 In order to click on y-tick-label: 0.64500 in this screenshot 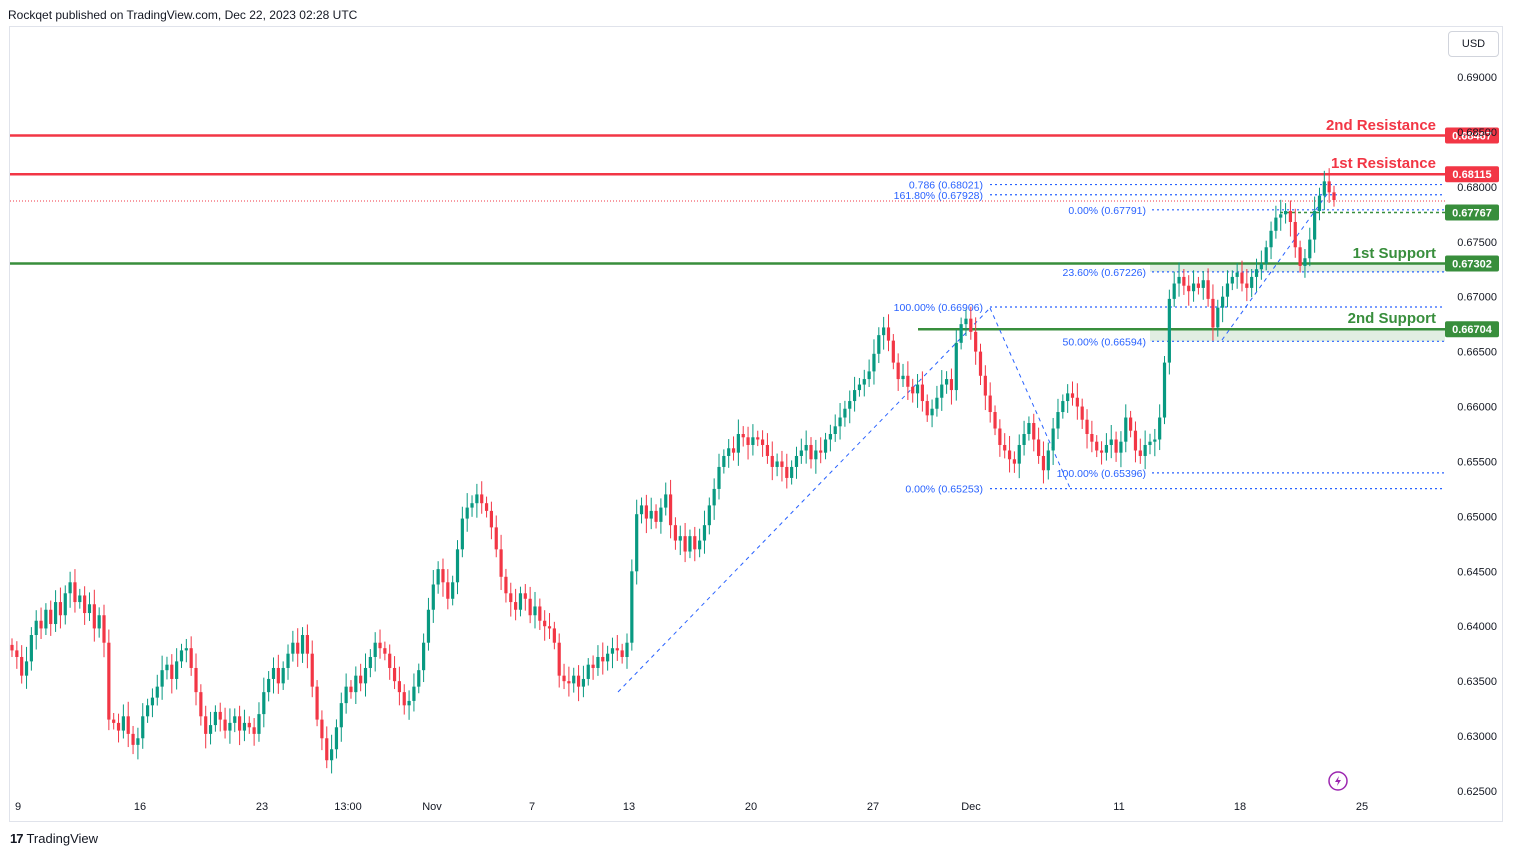, I will do `click(1477, 572)`.